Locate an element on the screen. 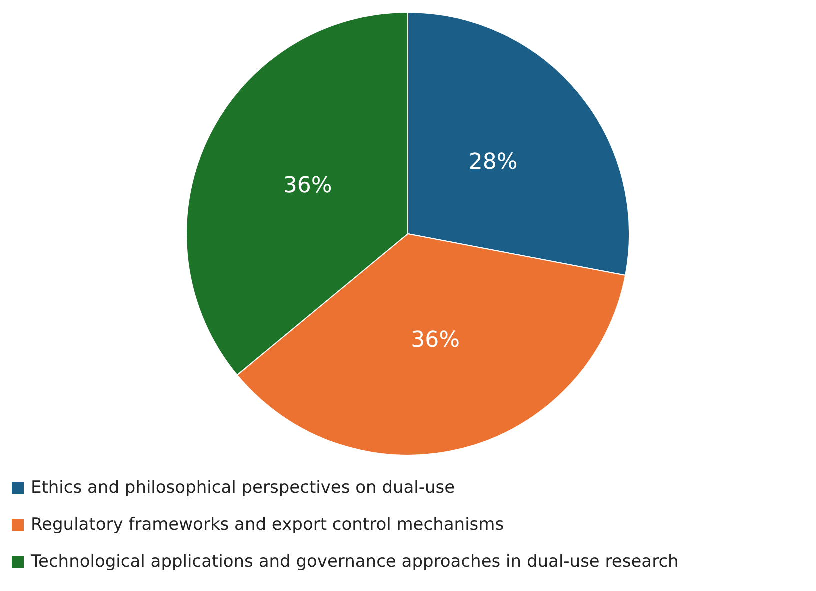 The height and width of the screenshot is (591, 816). data-label: 28% is located at coordinates (493, 163).